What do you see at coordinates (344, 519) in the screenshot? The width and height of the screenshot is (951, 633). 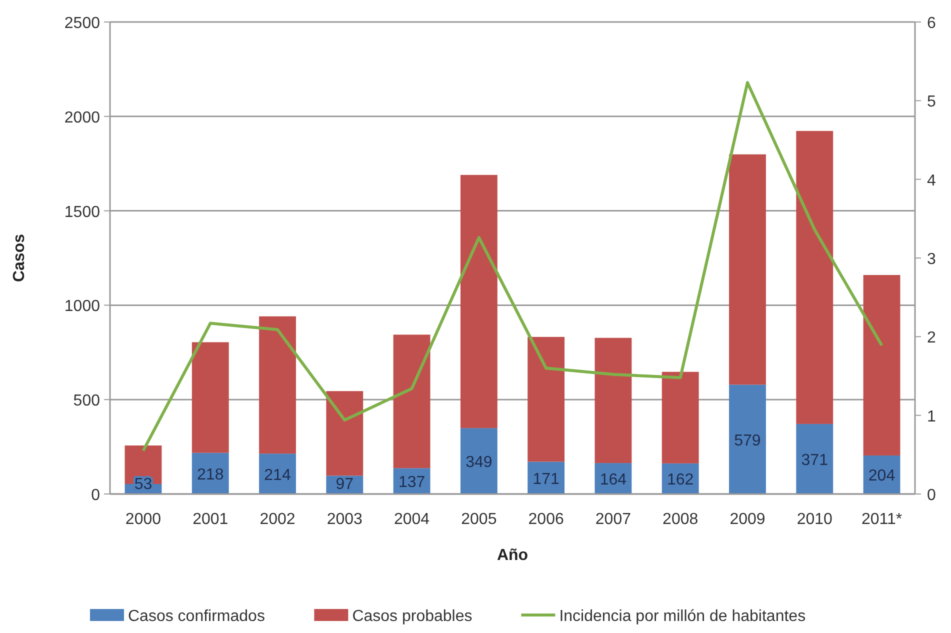 I see `x-tick-label: 2003` at bounding box center [344, 519].